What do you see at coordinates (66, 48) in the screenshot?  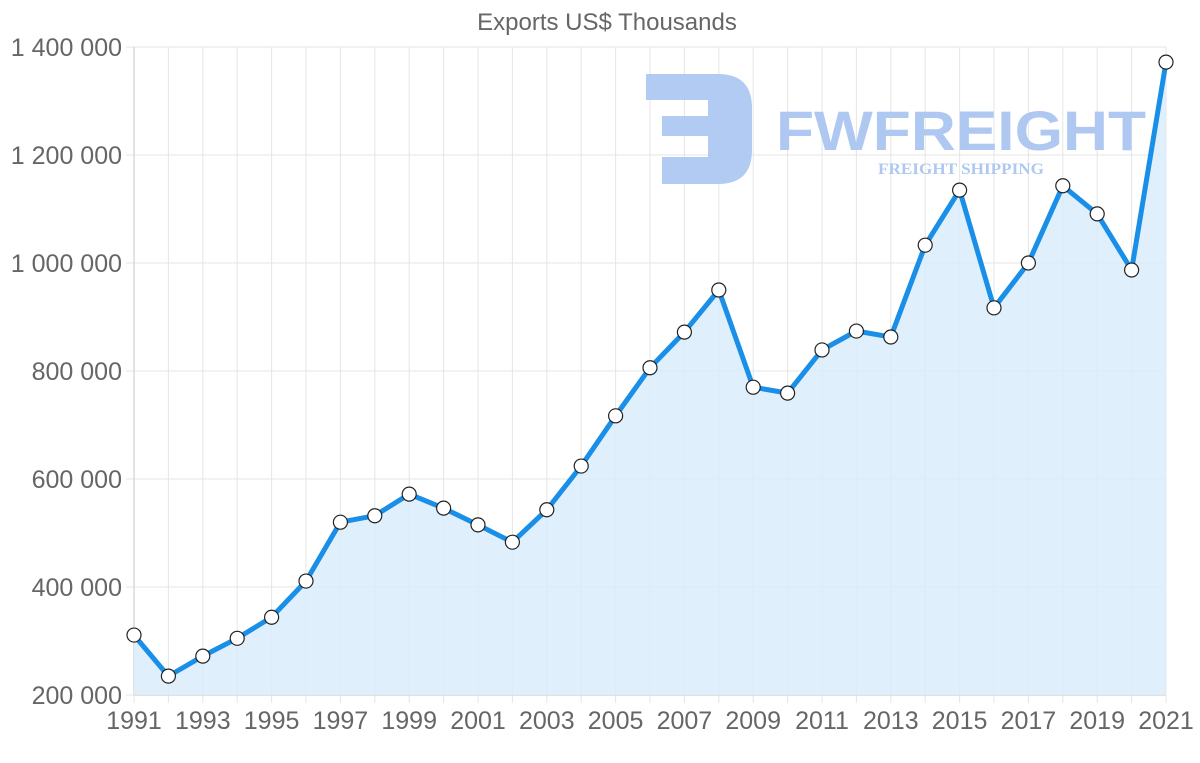 I see `y-tick-label: 1 400 000` at bounding box center [66, 48].